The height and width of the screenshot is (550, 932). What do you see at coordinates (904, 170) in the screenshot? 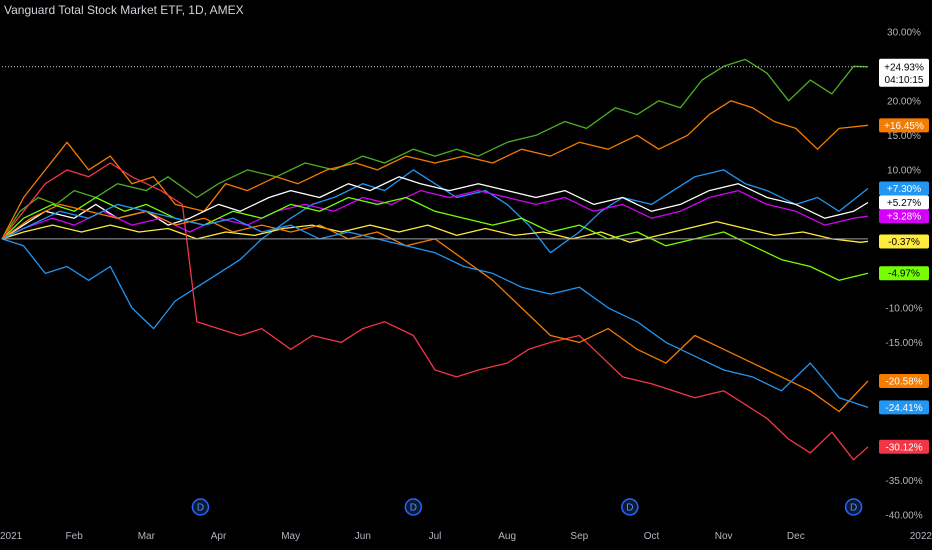
I see `y-tick-label: 10.00%` at bounding box center [904, 170].